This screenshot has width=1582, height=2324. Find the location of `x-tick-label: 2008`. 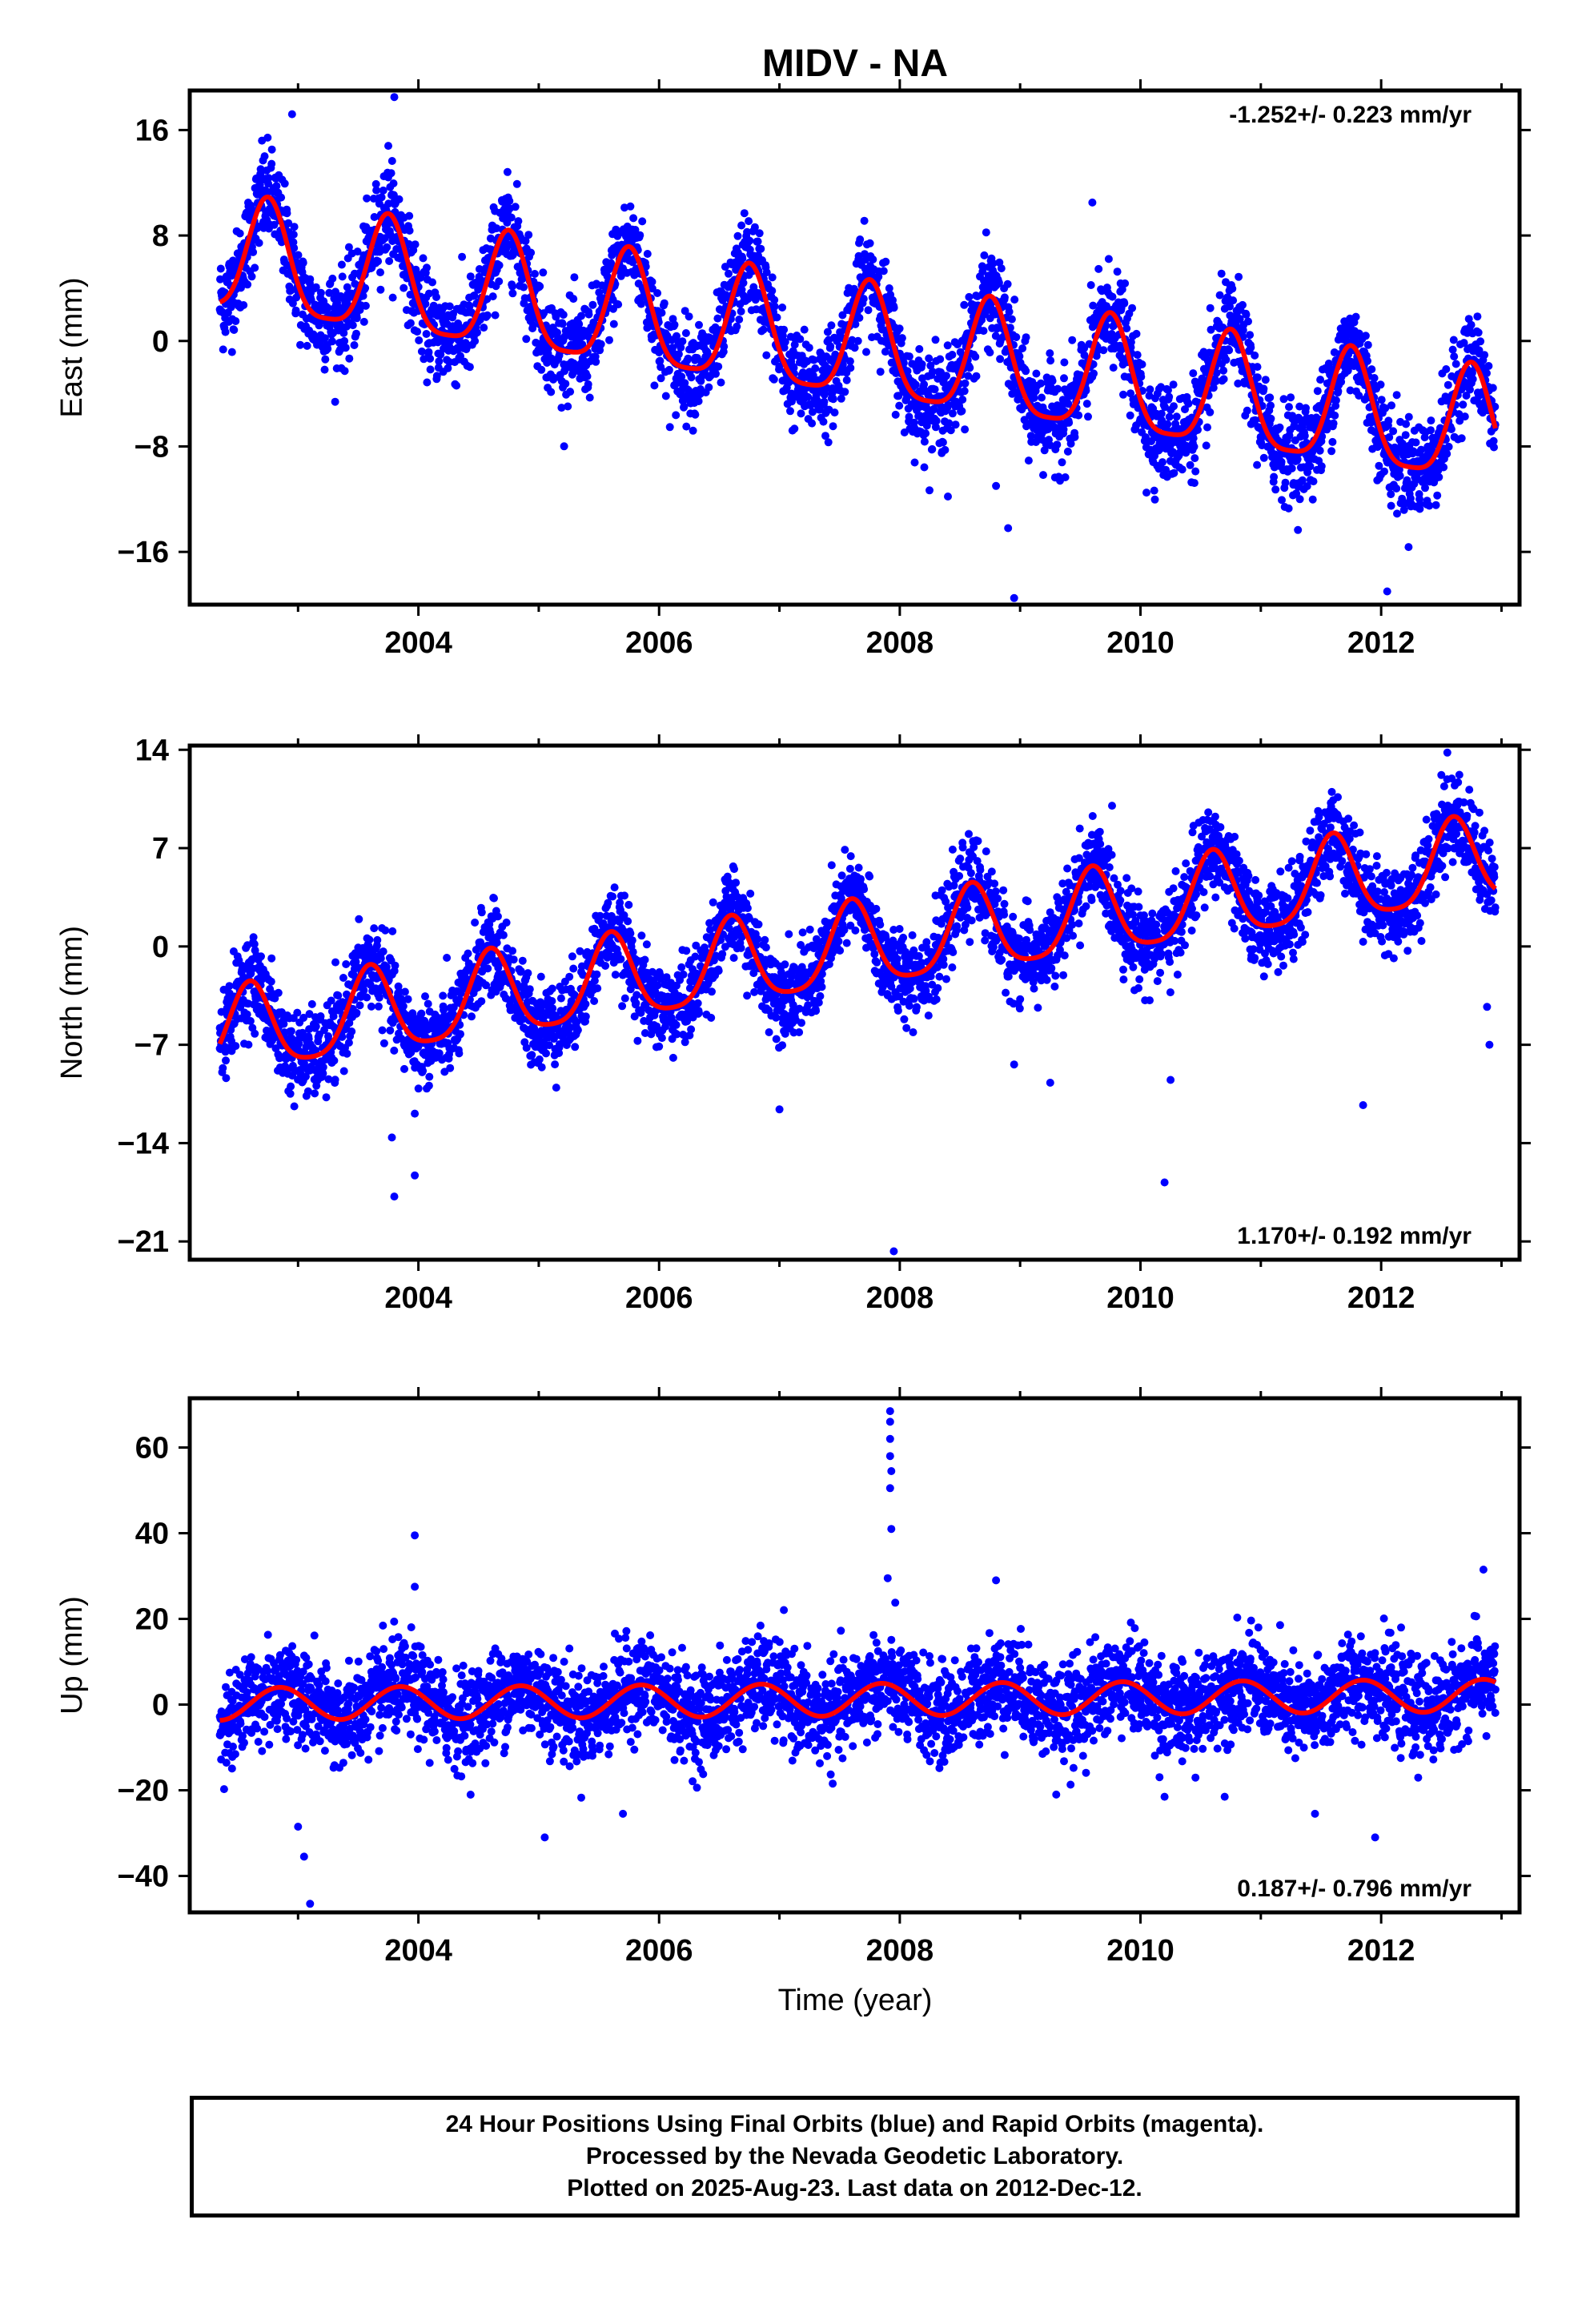

x-tick-label: 2008 is located at coordinates (900, 643).